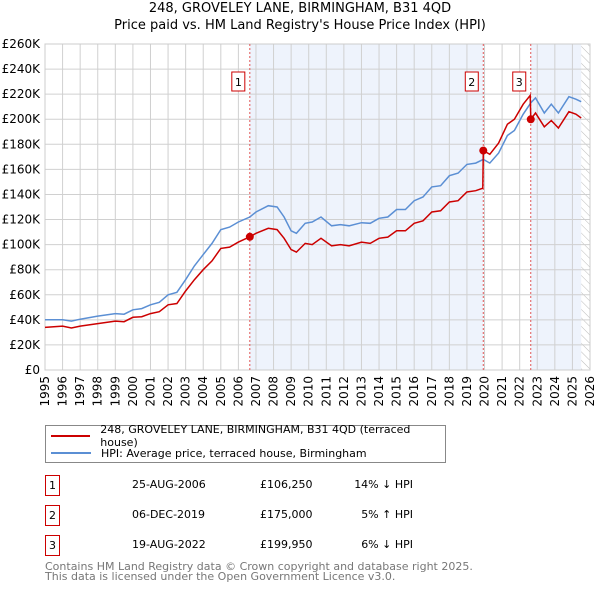 Image resolution: width=600 pixels, height=590 pixels. What do you see at coordinates (238, 391) in the screenshot?
I see `x-tick-label: 2006` at bounding box center [238, 391].